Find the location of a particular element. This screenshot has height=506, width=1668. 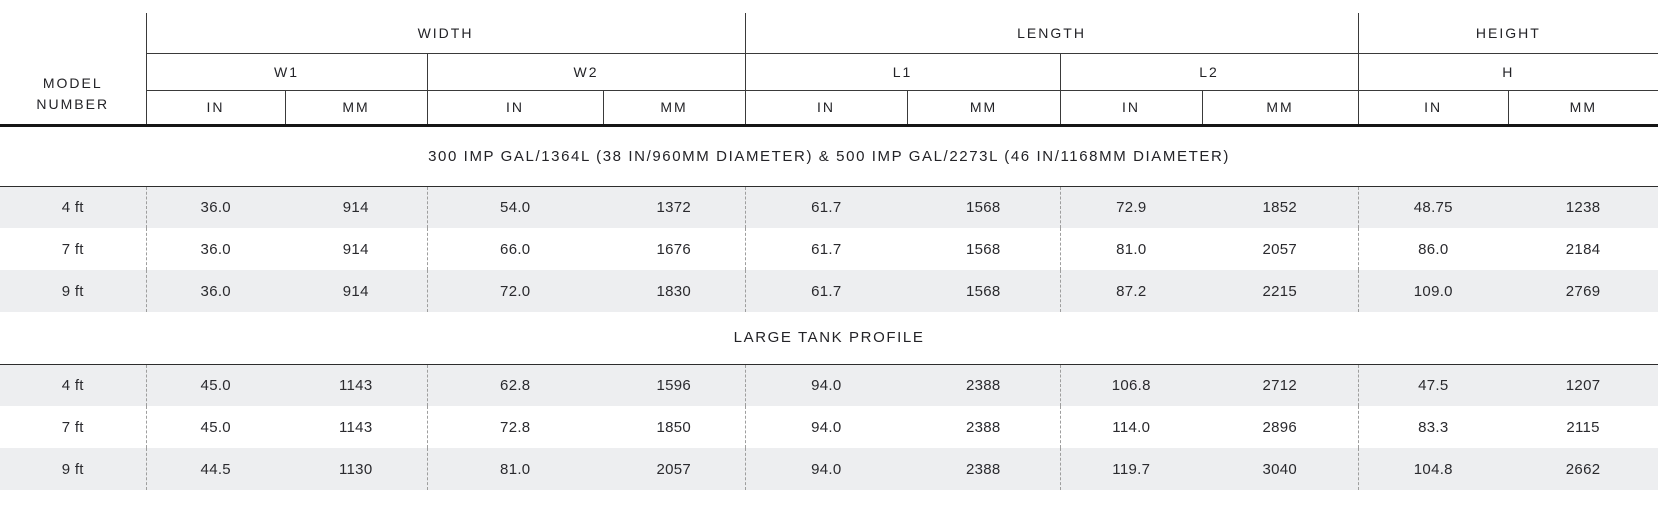

model-number-label: MODEL NUMBER is located at coordinates (73, 93).